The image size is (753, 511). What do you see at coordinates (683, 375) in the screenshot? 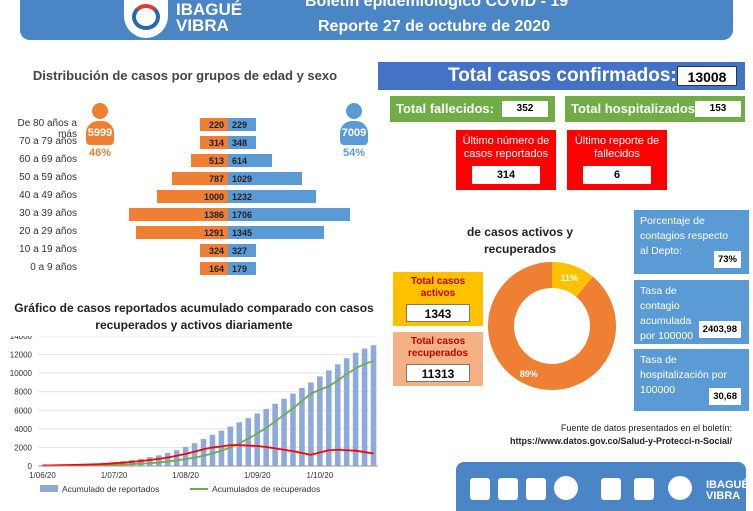
I see `hosp-rate-label: Tasa de hospitalización por 100000` at bounding box center [683, 375].